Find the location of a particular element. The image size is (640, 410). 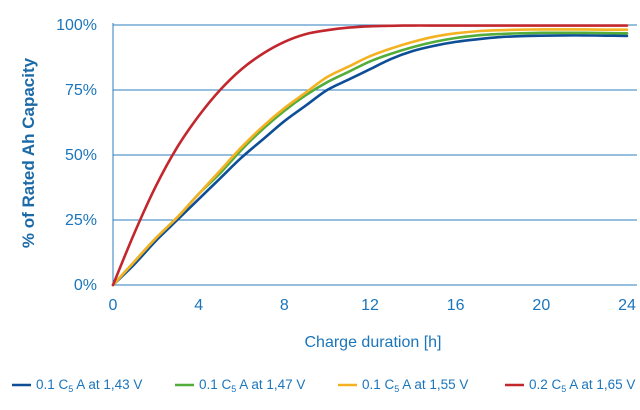

x-tick-label: 12 is located at coordinates (370, 305).